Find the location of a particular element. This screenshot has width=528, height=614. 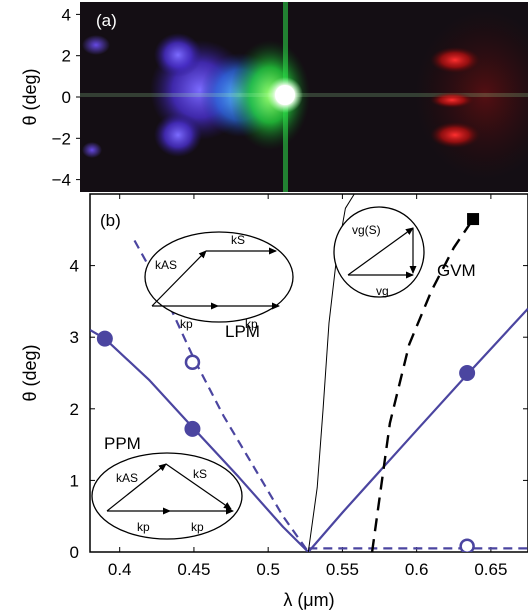

panel-a-y-axis-label: θ (deg) is located at coordinates (30, 96).